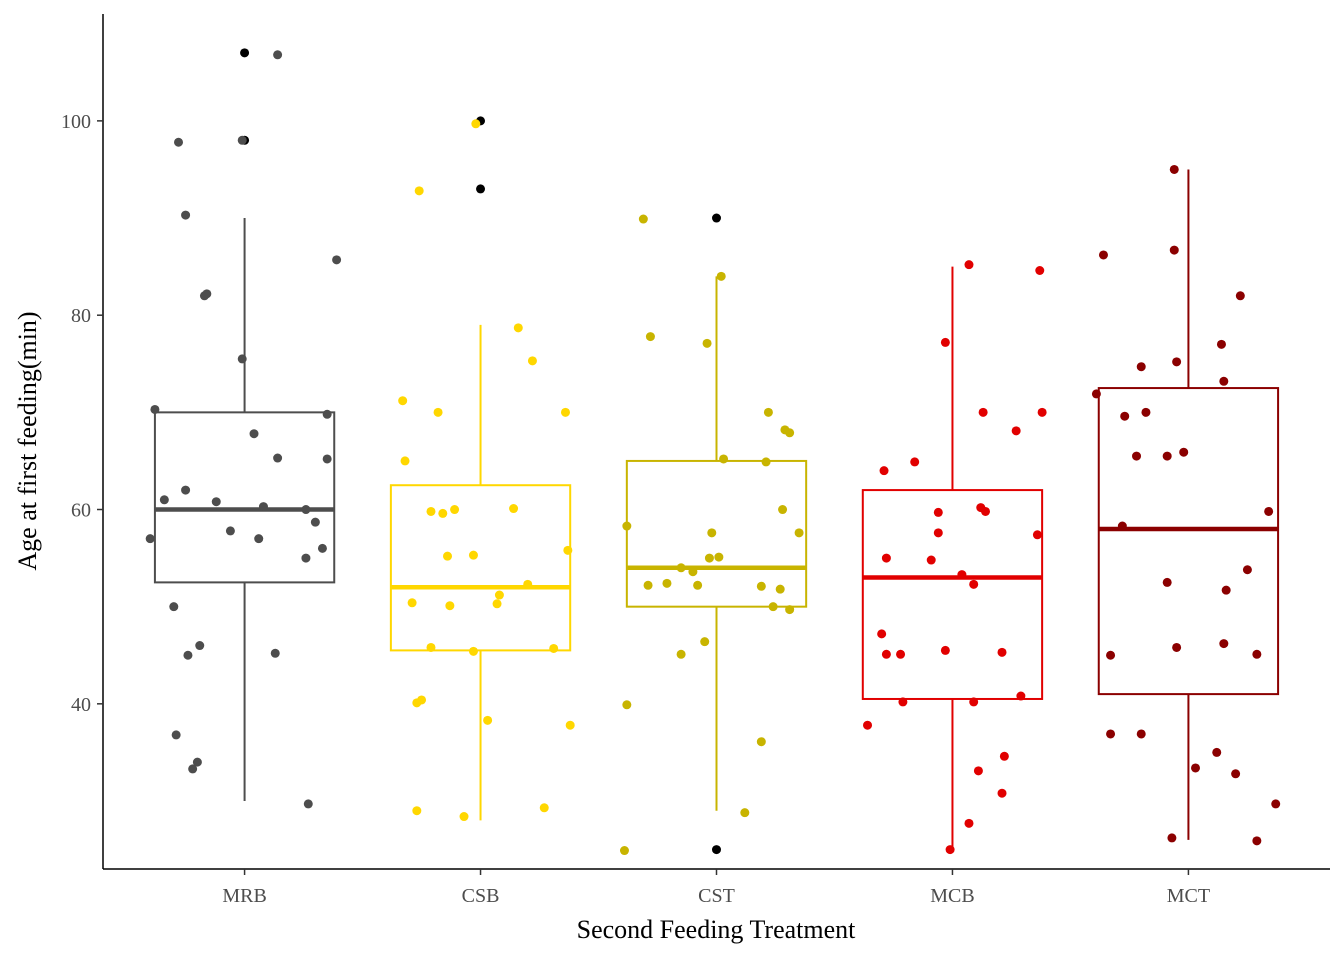 The width and height of the screenshot is (1344, 960). I want to click on y-axis-title: Age at first feeding(min), so click(27, 440).